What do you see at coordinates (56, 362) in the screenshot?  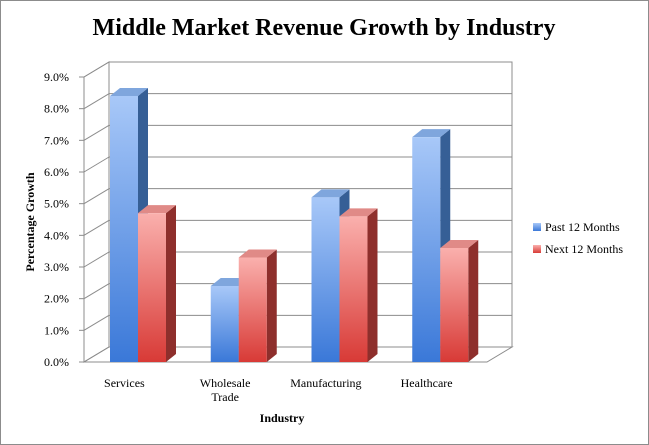 I see `y-tick-label: 0.0%` at bounding box center [56, 362].